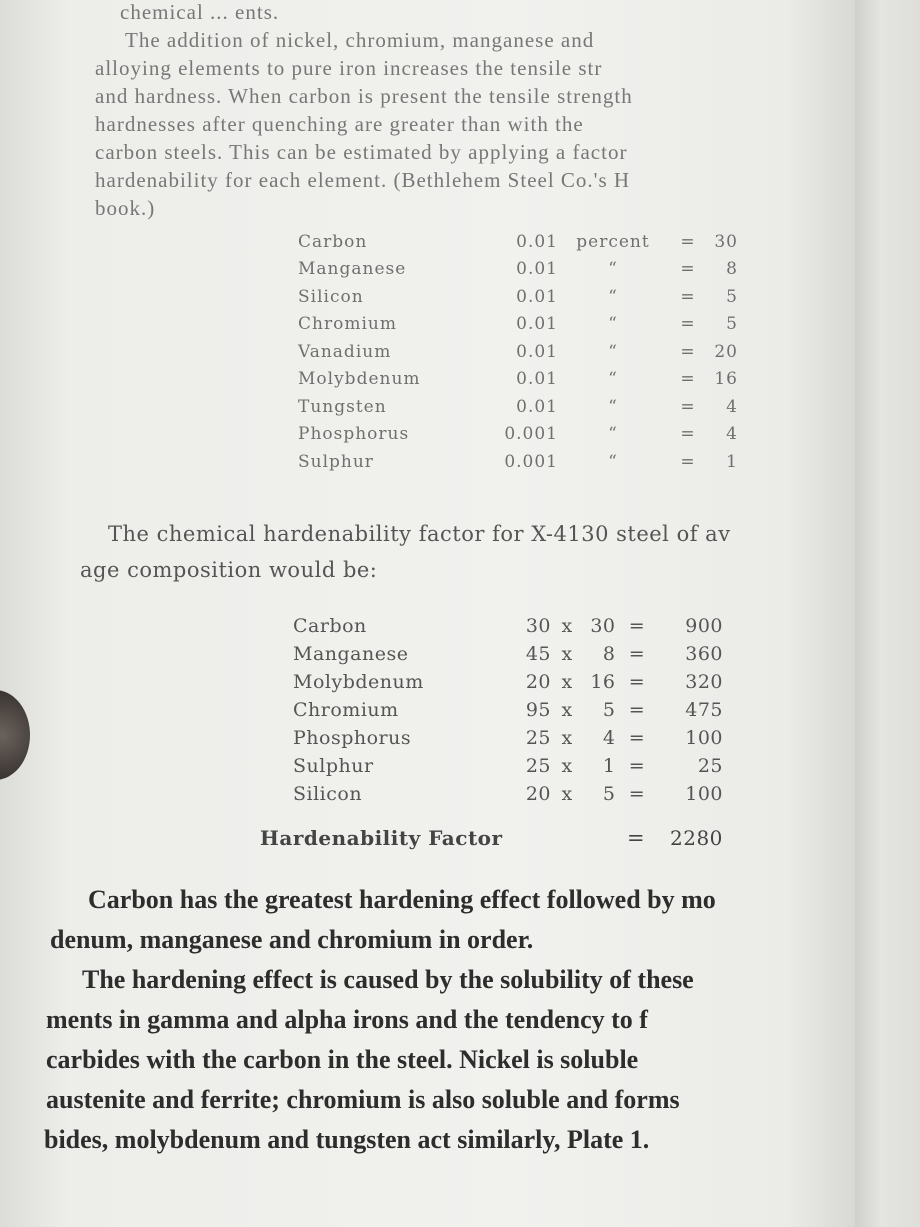 The width and height of the screenshot is (920, 1227). I want to click on table-row: Sulphur 25 x 1 = 25, so click(508, 766).